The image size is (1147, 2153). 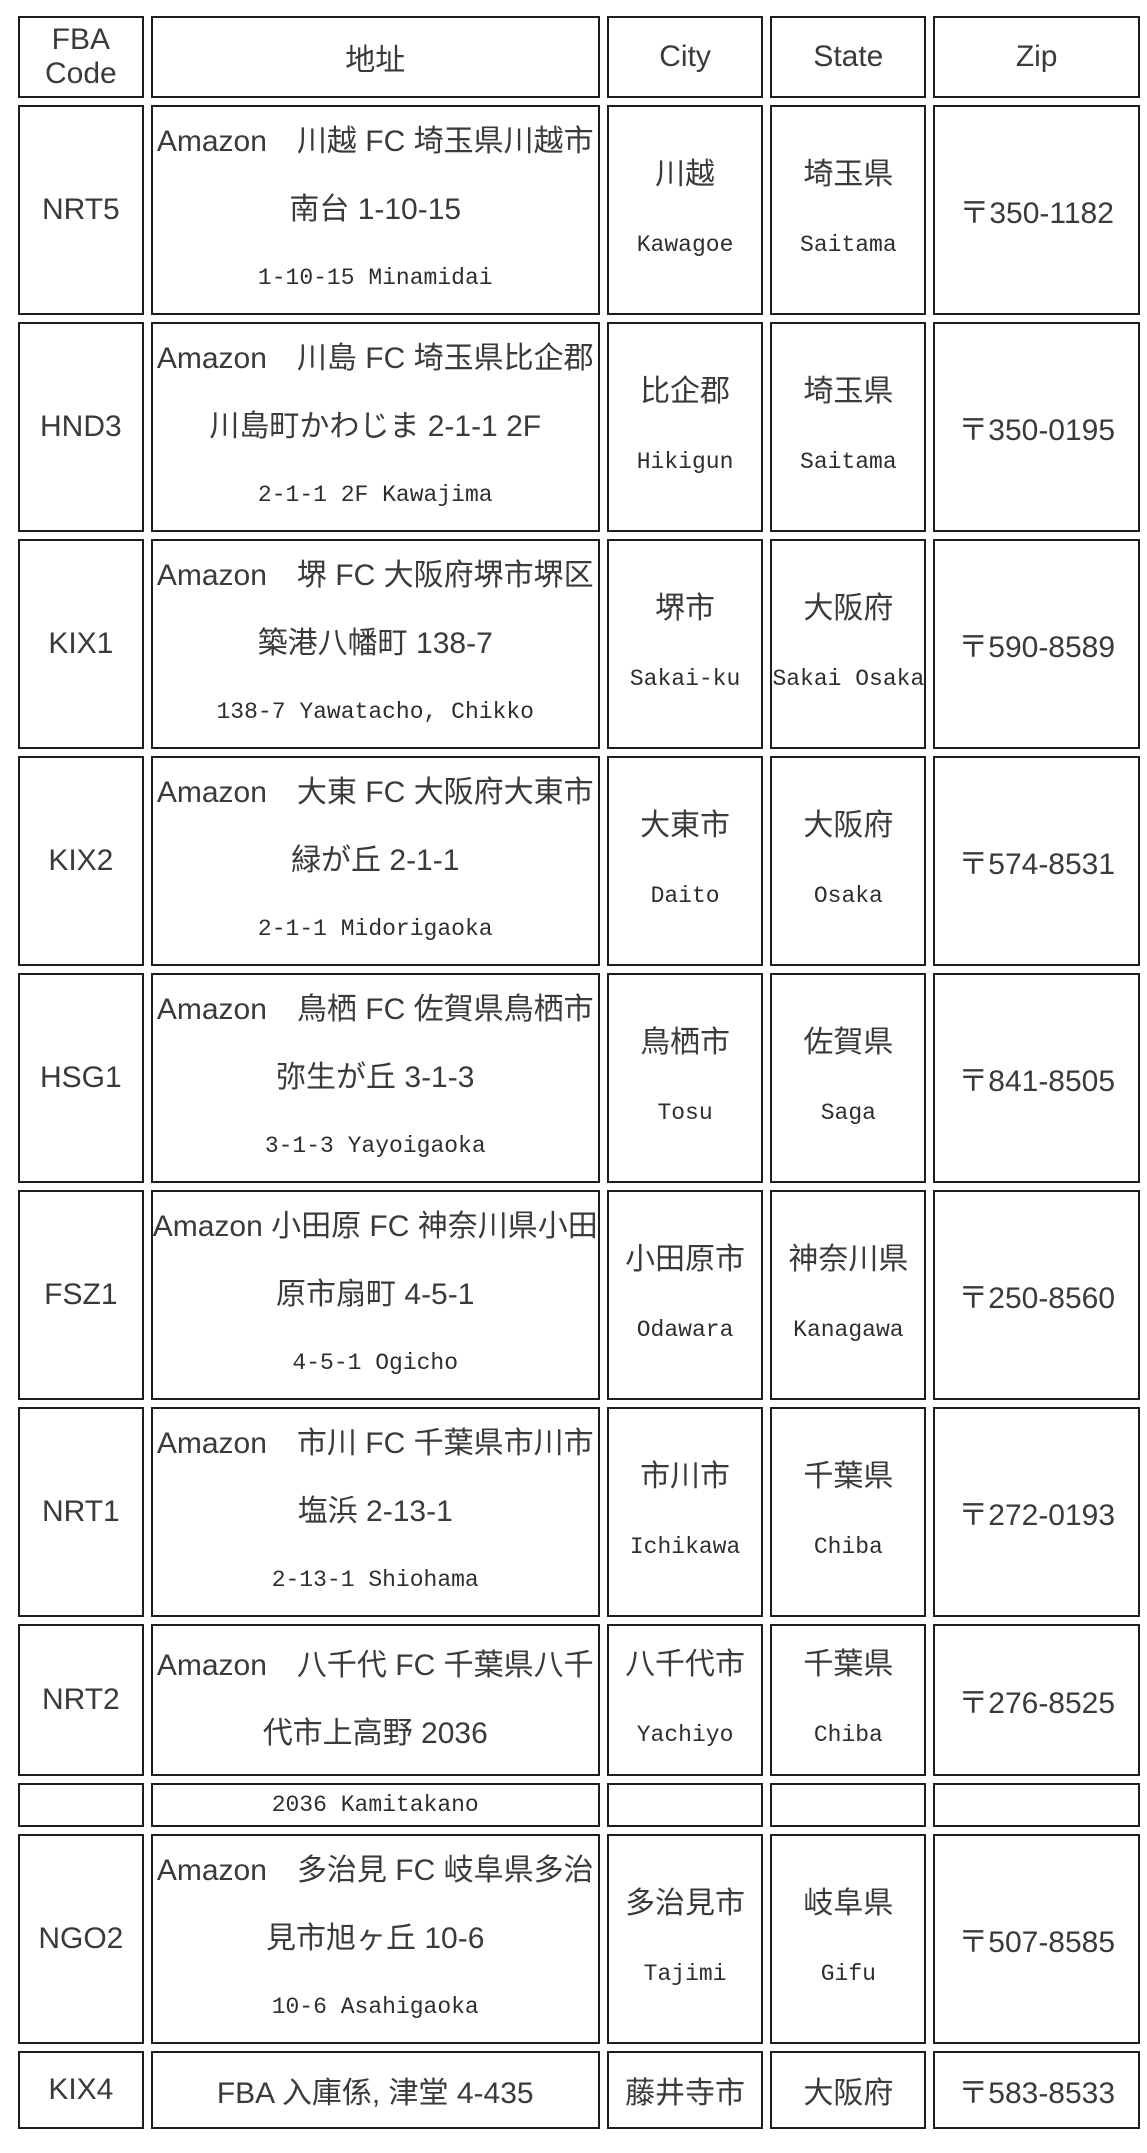 I want to click on state-romaji: Sakai Osaka, so click(x=848, y=679).